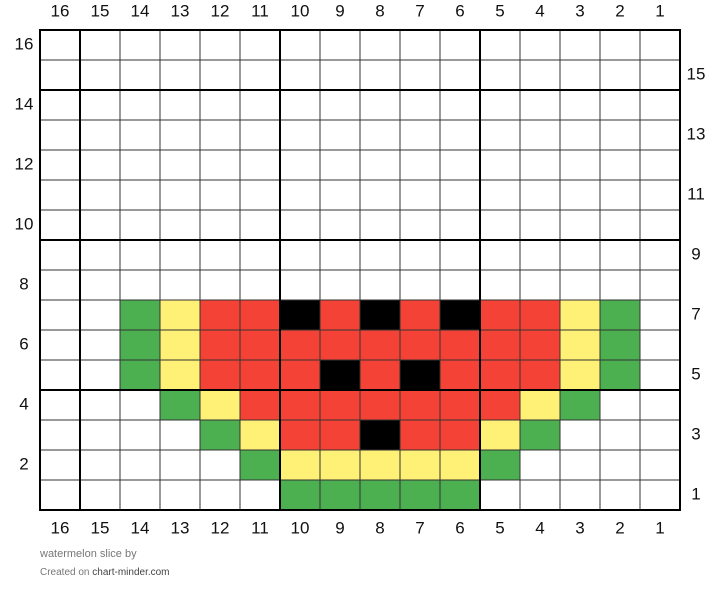 This screenshot has width=720, height=603. I want to click on row-label: 10, so click(24, 223).